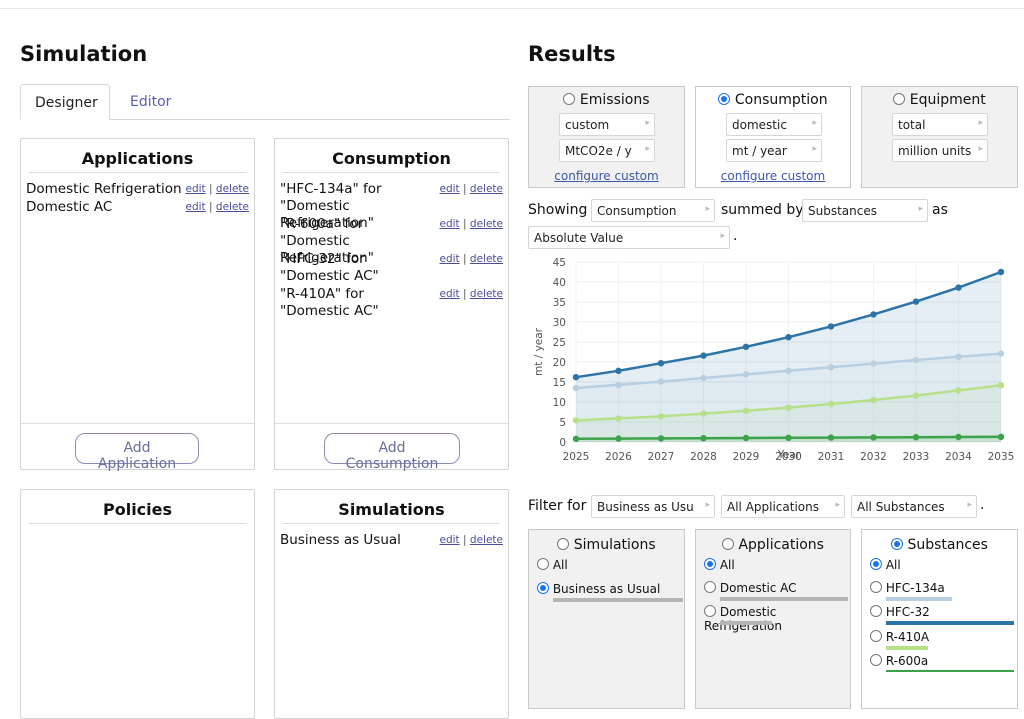 The height and width of the screenshot is (719, 1024). What do you see at coordinates (653, 210) in the screenshot?
I see `showing-select: Consumption` at bounding box center [653, 210].